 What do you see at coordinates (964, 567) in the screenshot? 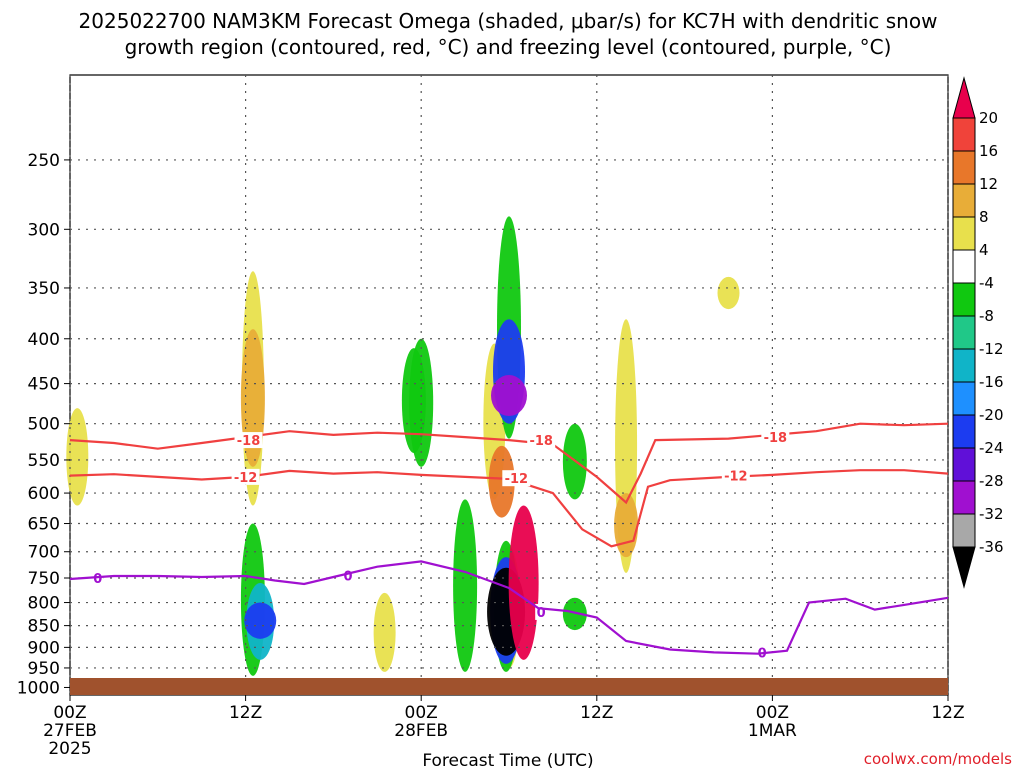
I see `colorbar-bottom-arrow` at bounding box center [964, 567].